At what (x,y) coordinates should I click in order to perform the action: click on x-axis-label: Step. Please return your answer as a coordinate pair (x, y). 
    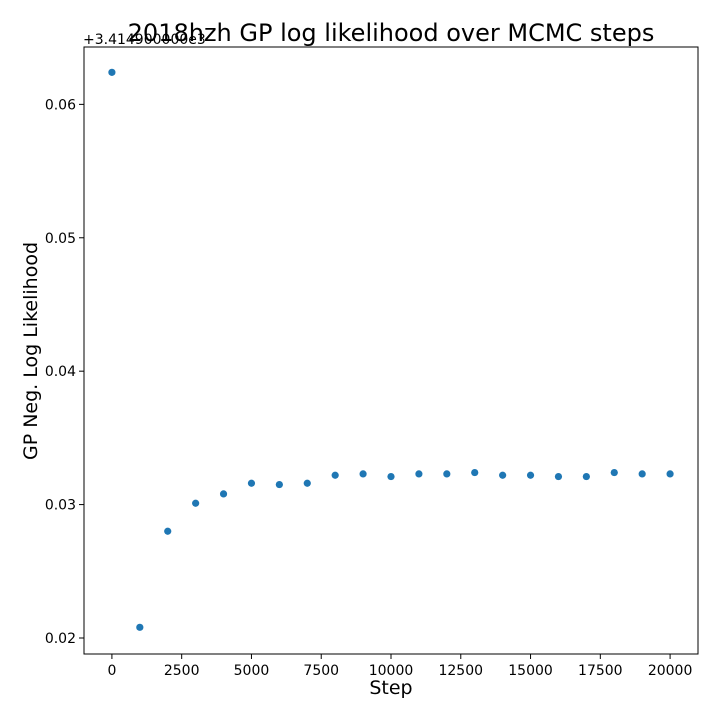
    Looking at the image, I should click on (390, 688).